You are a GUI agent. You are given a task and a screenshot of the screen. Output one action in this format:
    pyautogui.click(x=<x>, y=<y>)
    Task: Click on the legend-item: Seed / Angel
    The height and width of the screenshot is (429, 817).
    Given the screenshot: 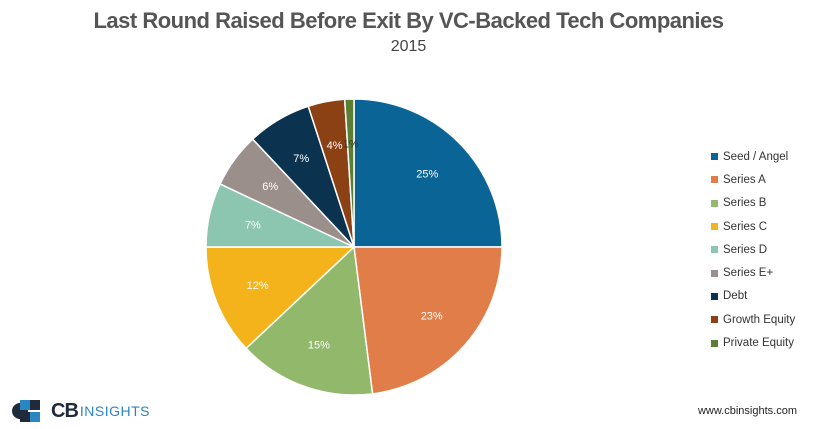 What is the action you would take?
    pyautogui.click(x=763, y=156)
    